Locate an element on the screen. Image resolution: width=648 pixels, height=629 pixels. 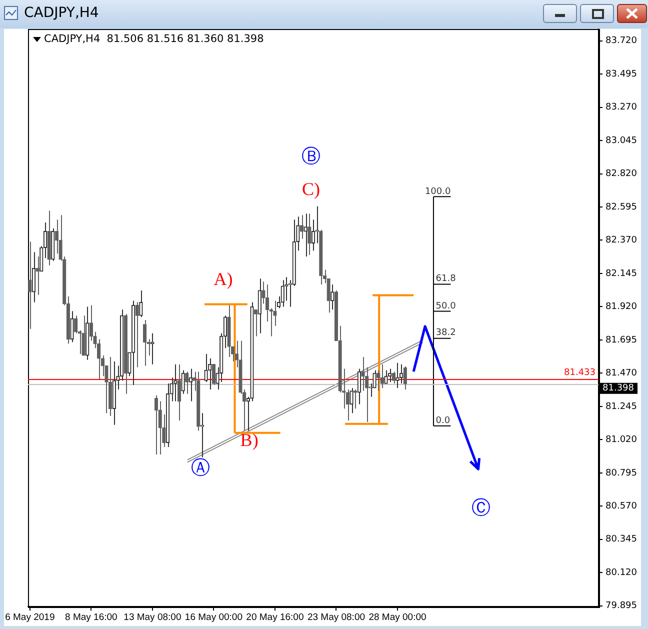
x-tick-label: 8 May 16:00 is located at coordinates (91, 617).